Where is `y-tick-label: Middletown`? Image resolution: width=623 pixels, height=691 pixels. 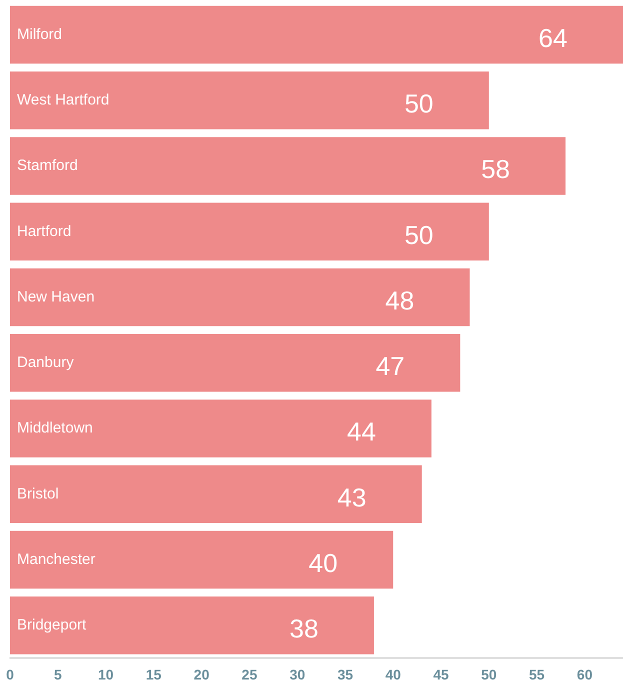 y-tick-label: Middletown is located at coordinates (55, 428).